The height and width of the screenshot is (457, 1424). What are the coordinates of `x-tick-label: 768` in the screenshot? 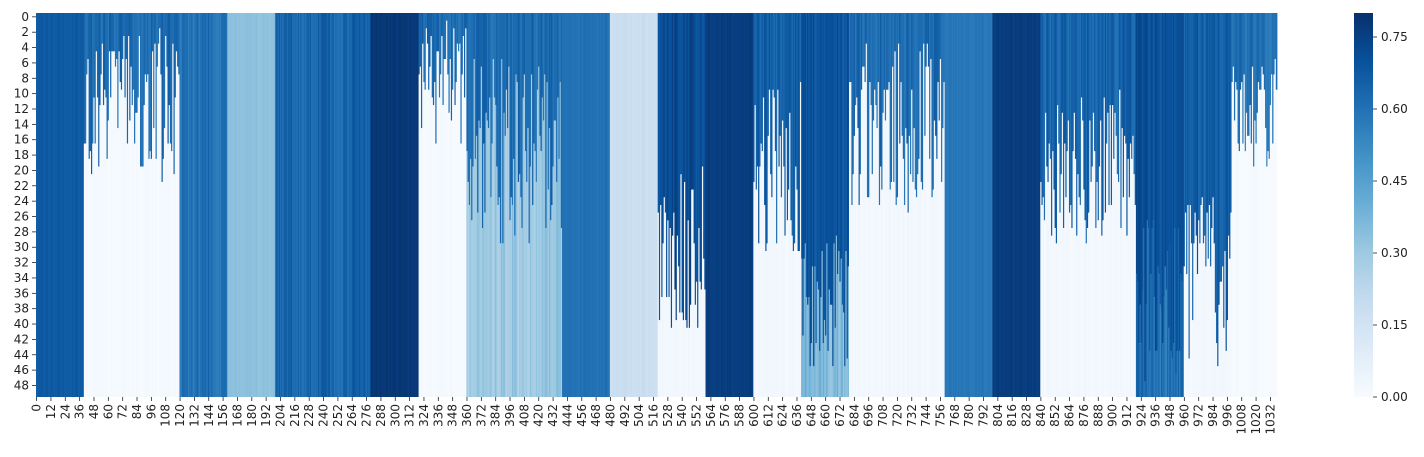 It's located at (955, 415).